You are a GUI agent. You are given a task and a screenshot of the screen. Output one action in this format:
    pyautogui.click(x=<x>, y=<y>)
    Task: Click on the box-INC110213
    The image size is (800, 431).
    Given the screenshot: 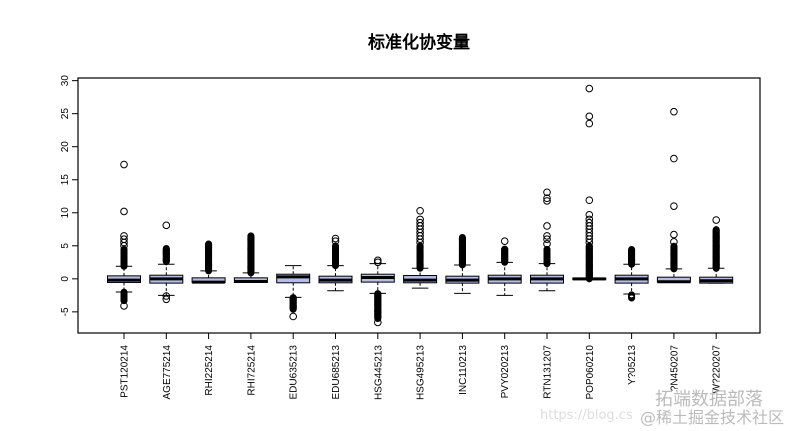 What is the action you would take?
    pyautogui.click(x=462, y=263)
    